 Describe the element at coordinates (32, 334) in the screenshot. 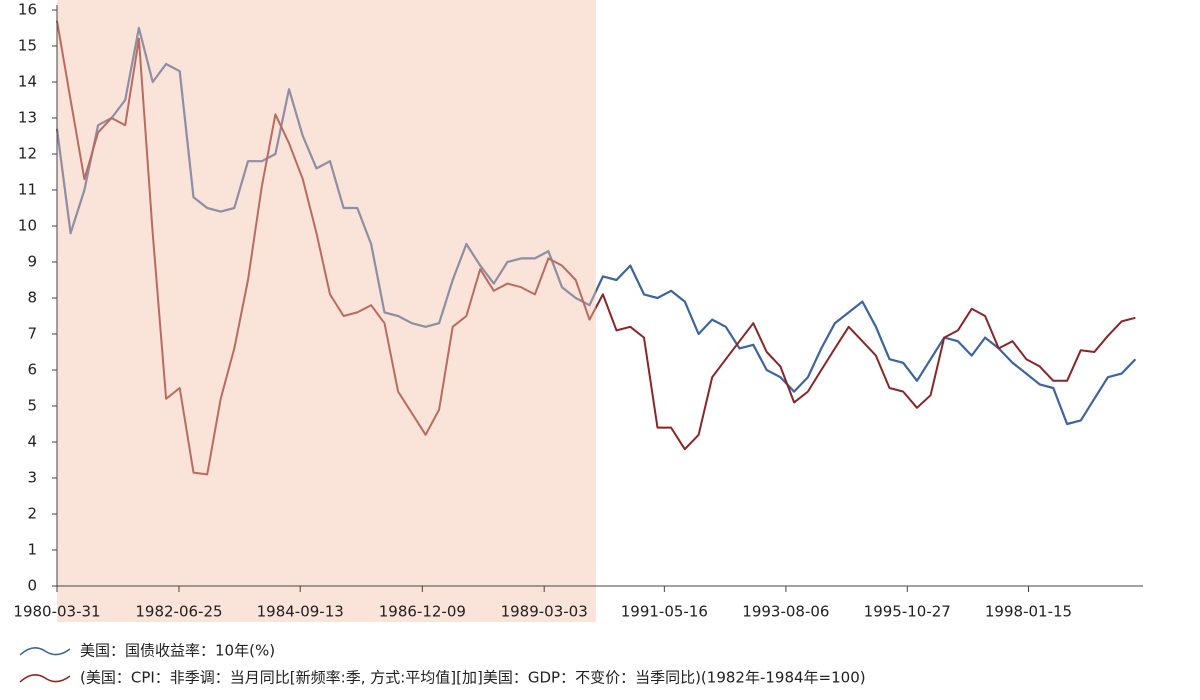

I see `y-tick-label: 7` at that location.